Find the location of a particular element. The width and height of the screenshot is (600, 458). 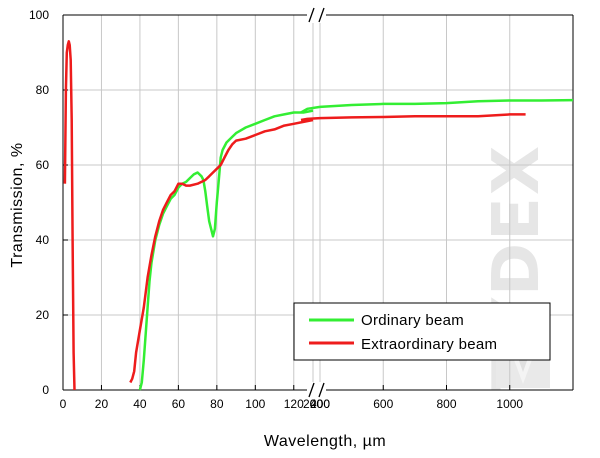

legend-label-extraordinary: Extraordinary beam is located at coordinates (429, 344).